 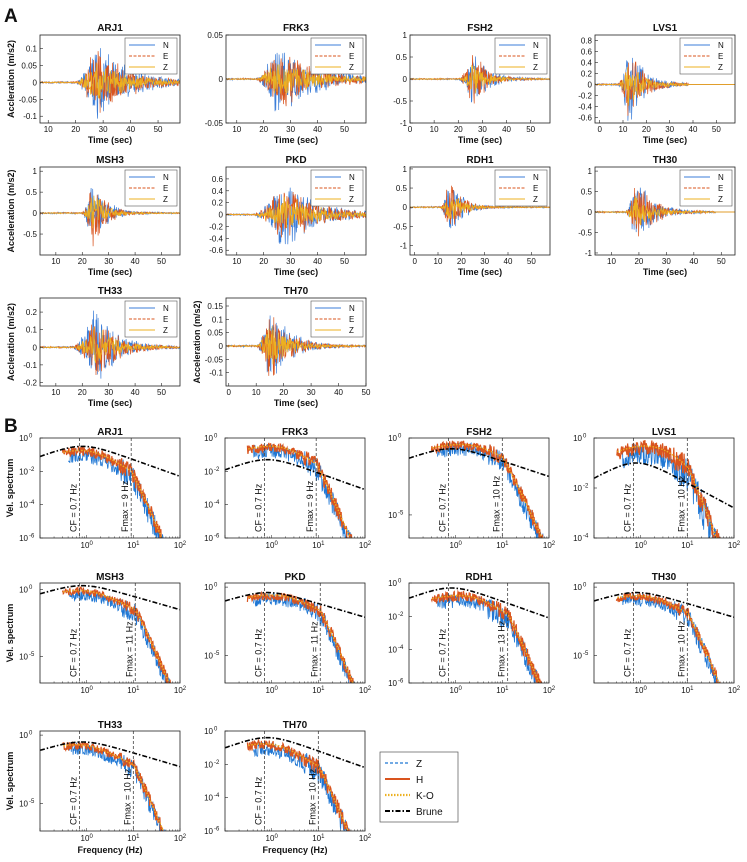 I want to click on y-tick-label: -0.2, so click(x=585, y=96).